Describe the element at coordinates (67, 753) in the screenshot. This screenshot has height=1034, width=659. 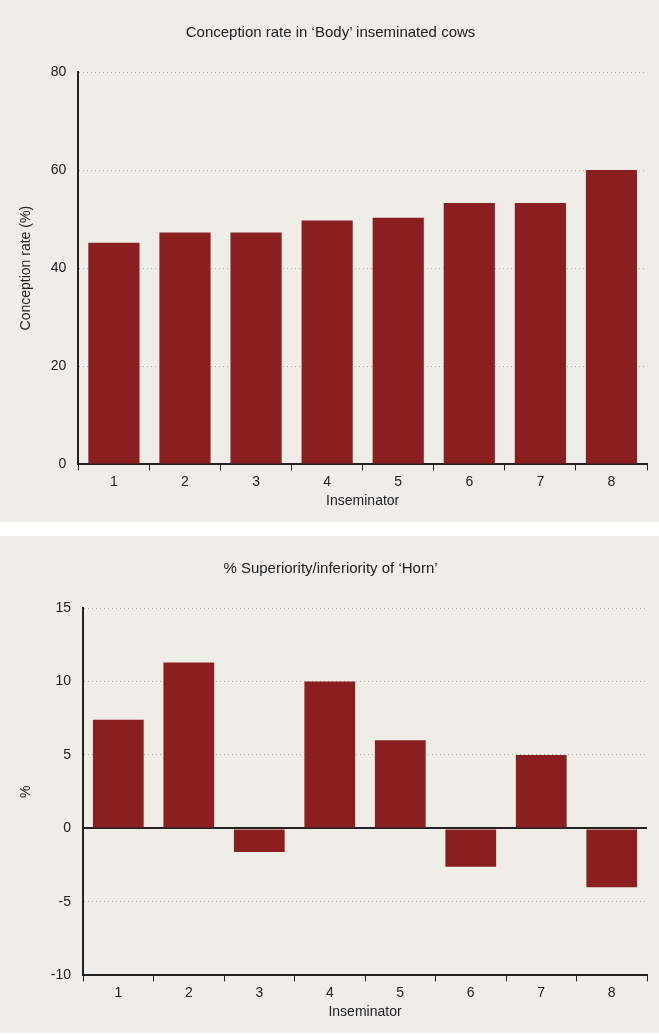
I see `y-tick-label: 5` at that location.